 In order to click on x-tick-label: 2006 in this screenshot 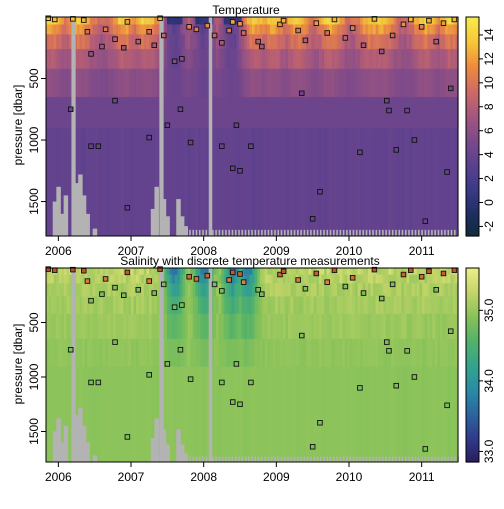, I will do `click(58, 477)`.